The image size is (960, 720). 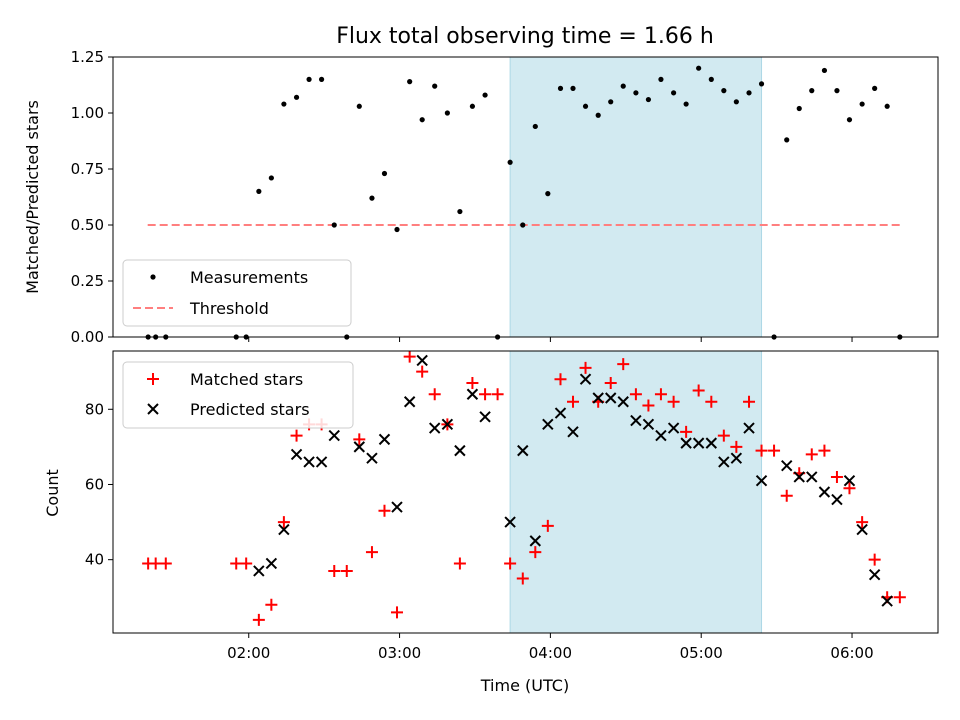 I want to click on bottom-y-tick-label: 60, so click(x=94, y=484).